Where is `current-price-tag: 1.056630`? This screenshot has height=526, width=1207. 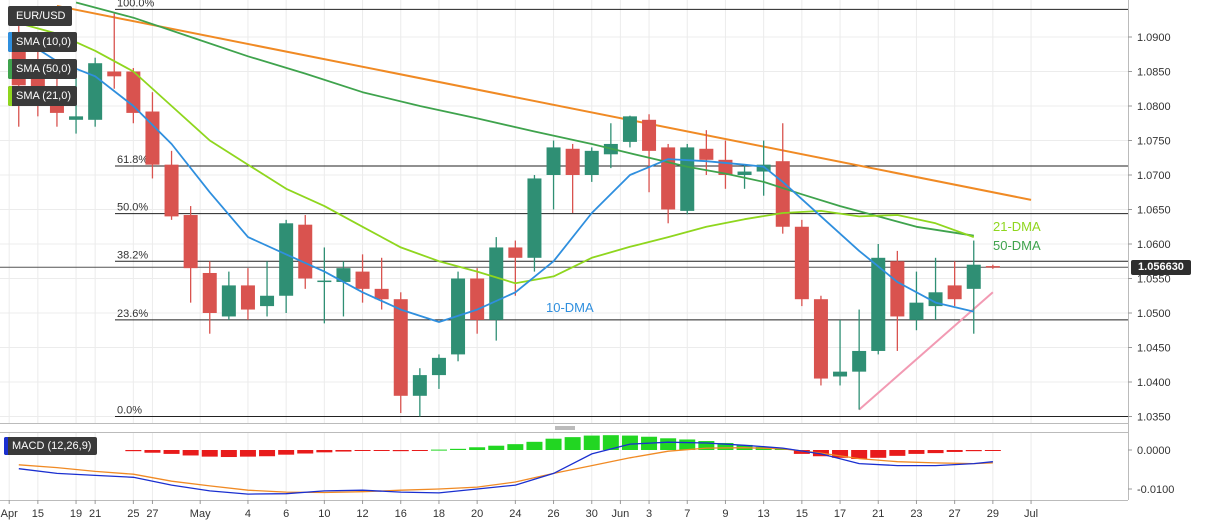
current-price-tag: 1.056630 is located at coordinates (1161, 267).